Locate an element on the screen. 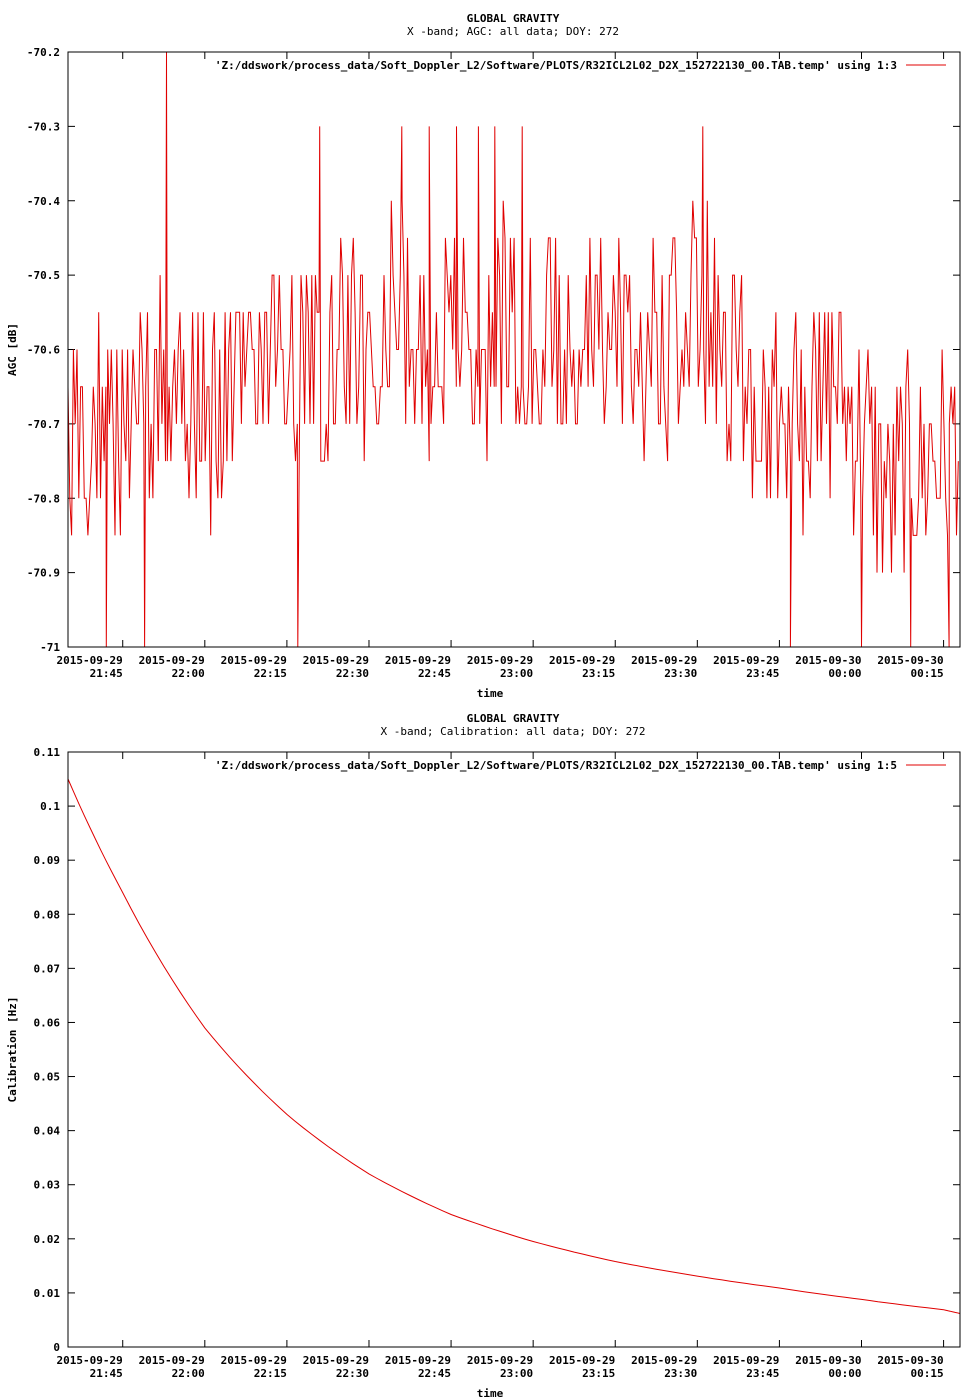  y-tick-label: -70.4 is located at coordinates (43, 201).